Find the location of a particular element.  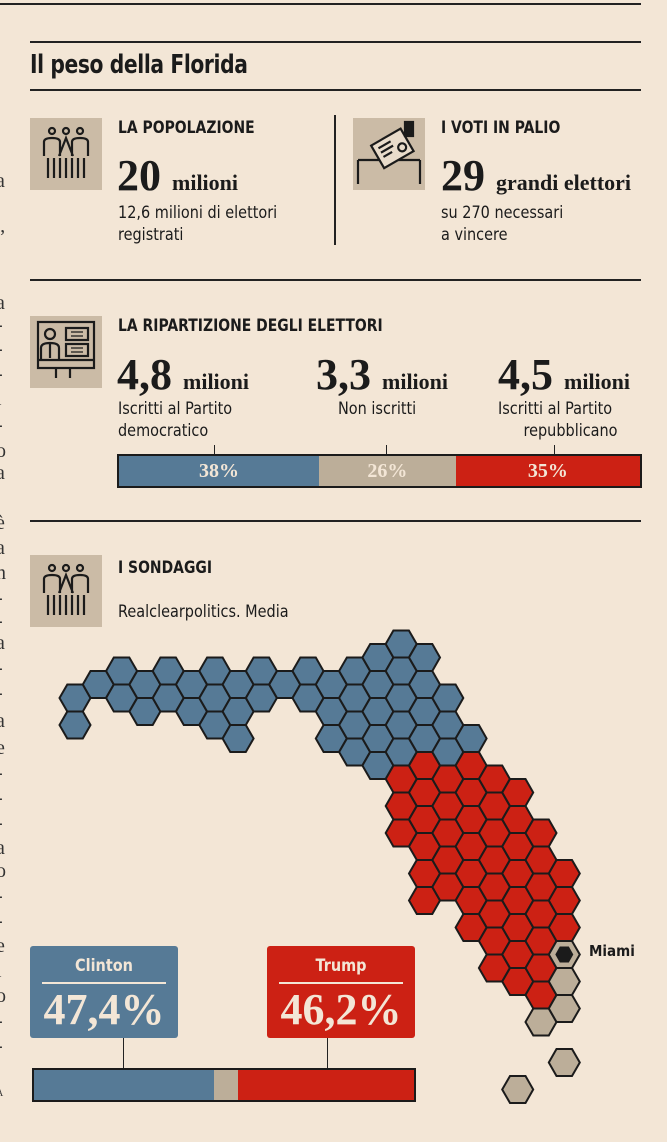

page-title: Il peso della Florida is located at coordinates (139, 65).